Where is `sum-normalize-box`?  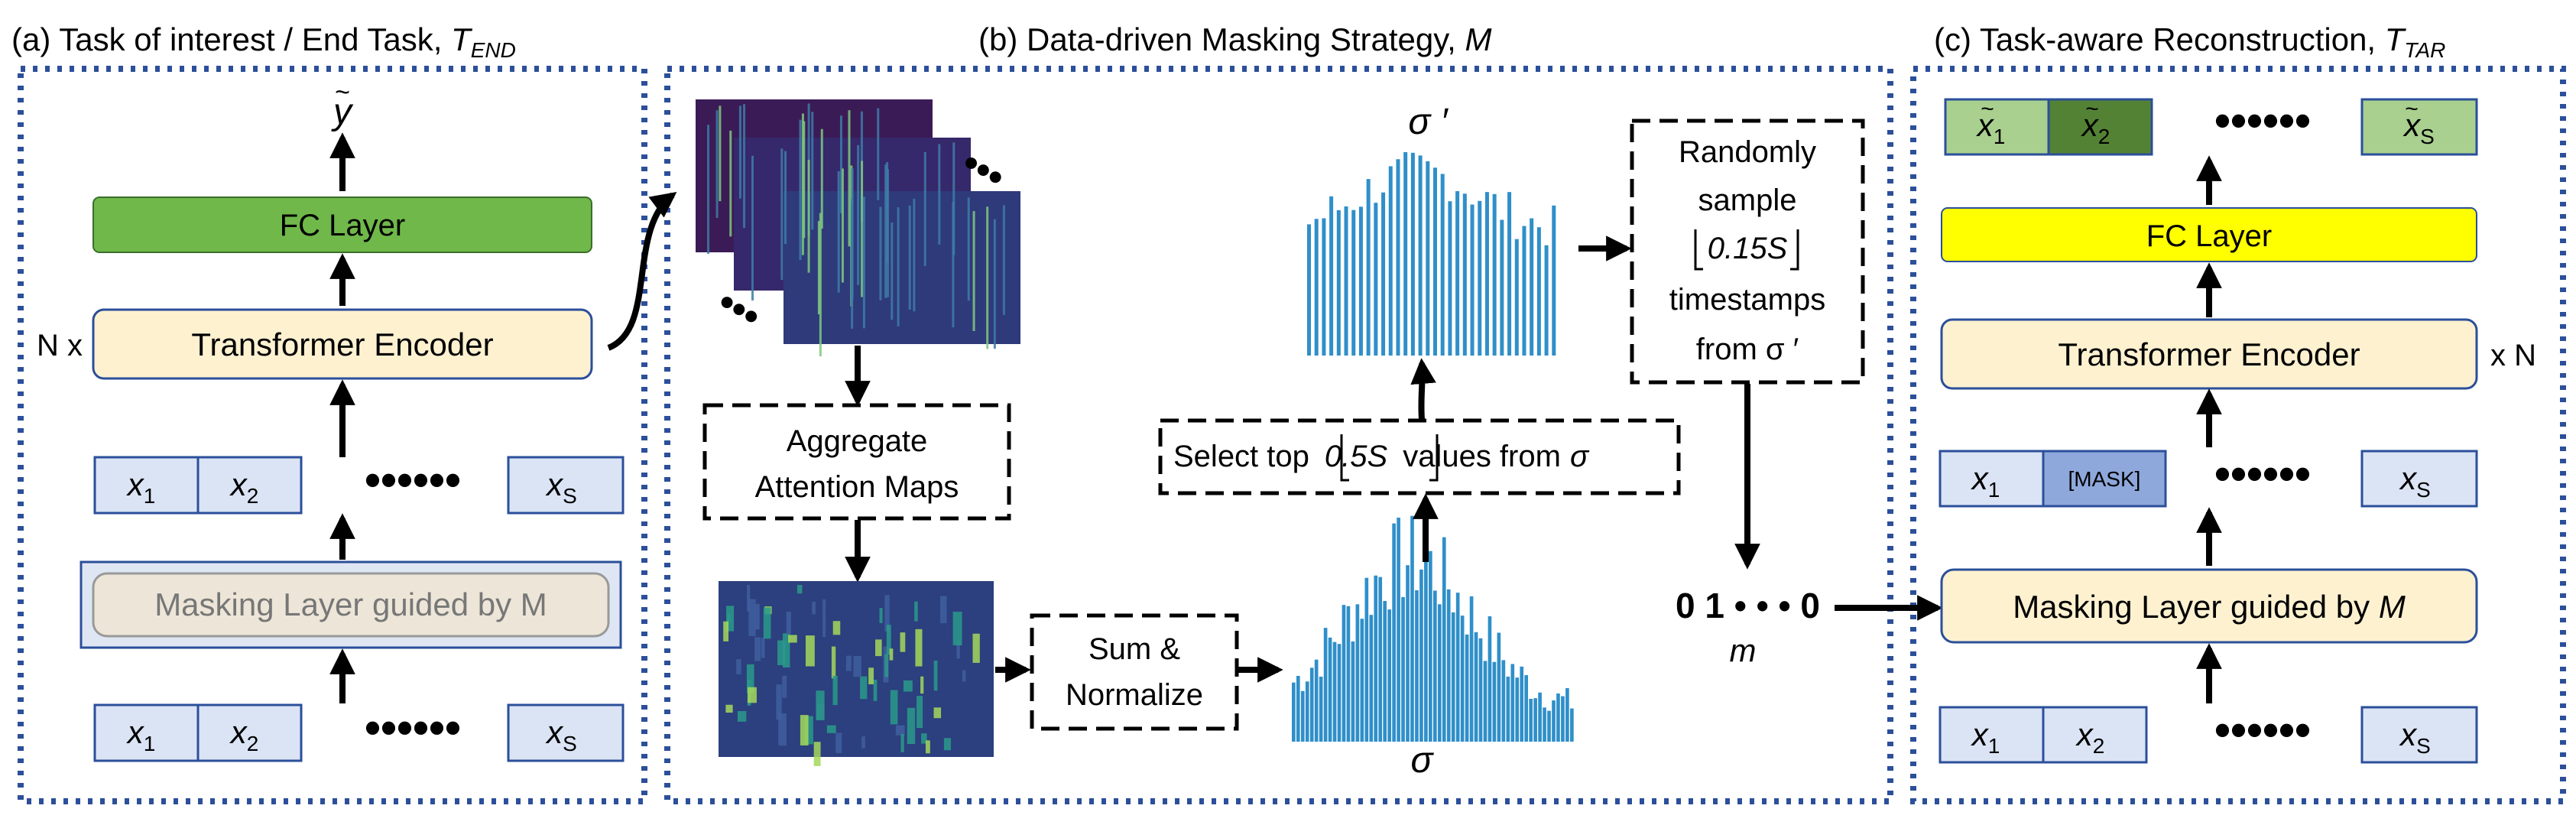
sum-normalize-box is located at coordinates (1134, 672).